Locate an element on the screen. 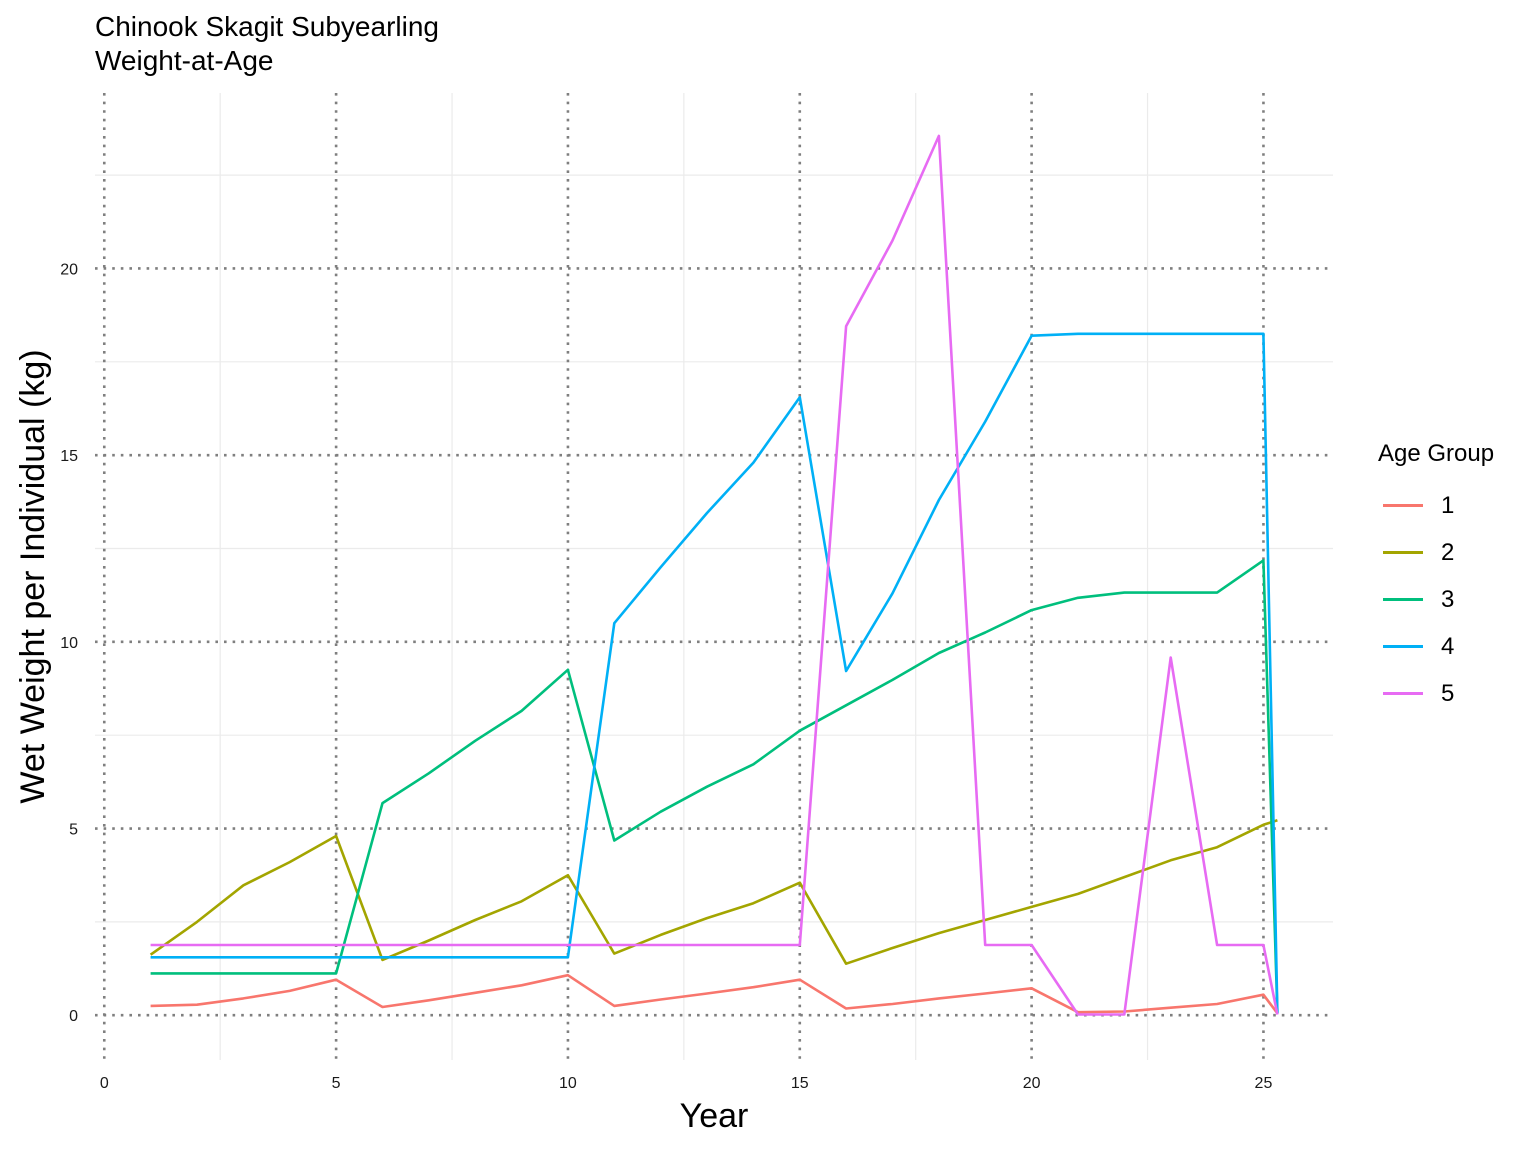  legend-item-age-3: 3 is located at coordinates (1436, 599).